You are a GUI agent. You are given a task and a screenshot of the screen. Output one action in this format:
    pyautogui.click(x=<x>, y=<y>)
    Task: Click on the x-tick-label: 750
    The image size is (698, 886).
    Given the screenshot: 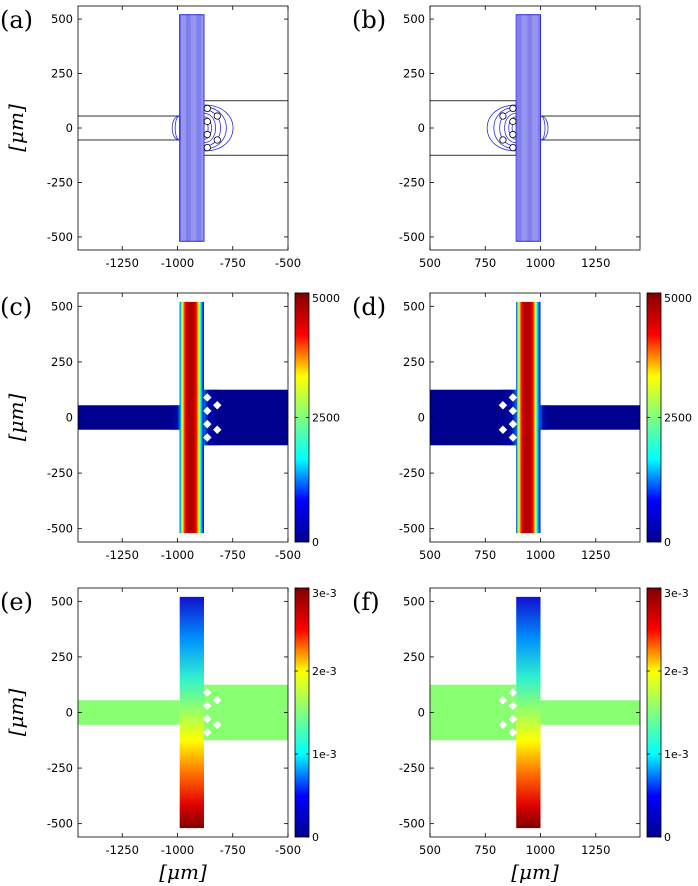 What is the action you would take?
    pyautogui.click(x=485, y=263)
    